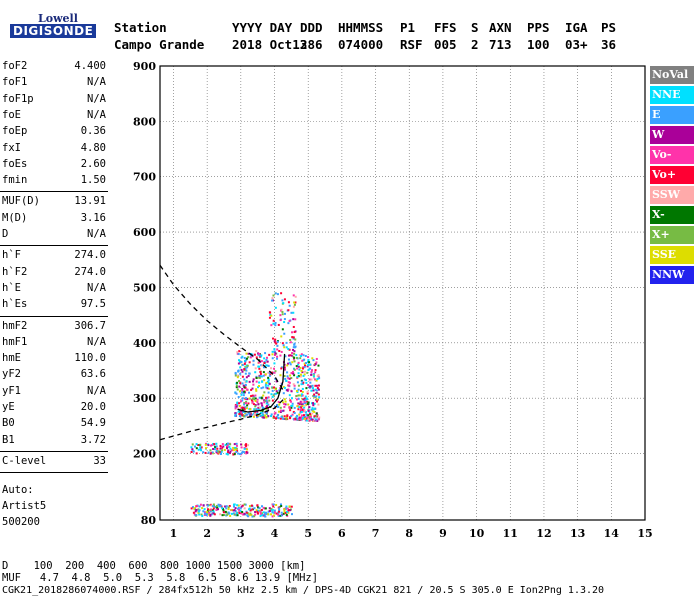 Image resolution: width=700 pixels, height=600 pixels. What do you see at coordinates (11, 374) in the screenshot?
I see `param-key: yF2` at bounding box center [11, 374].